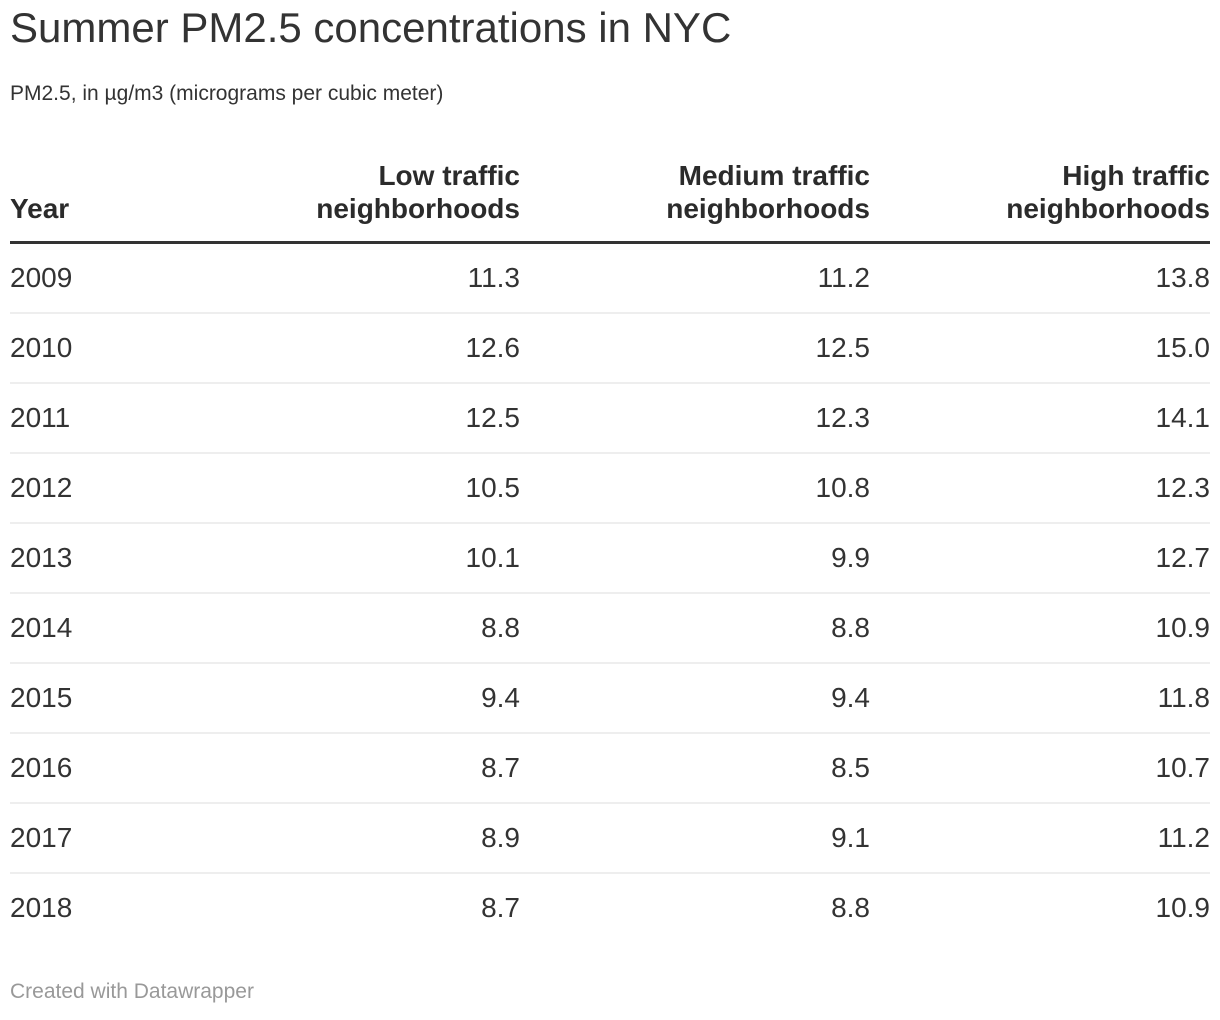 This screenshot has width=1220, height=1020. Describe the element at coordinates (1040, 187) in the screenshot. I see `column-header-high-traffic: High traffic neighborhoods` at that location.